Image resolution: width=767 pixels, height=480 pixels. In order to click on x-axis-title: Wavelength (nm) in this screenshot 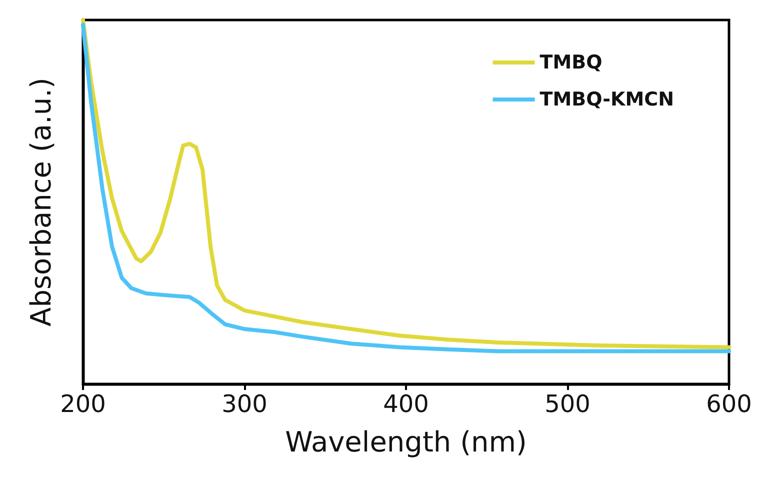, I will do `click(406, 442)`.